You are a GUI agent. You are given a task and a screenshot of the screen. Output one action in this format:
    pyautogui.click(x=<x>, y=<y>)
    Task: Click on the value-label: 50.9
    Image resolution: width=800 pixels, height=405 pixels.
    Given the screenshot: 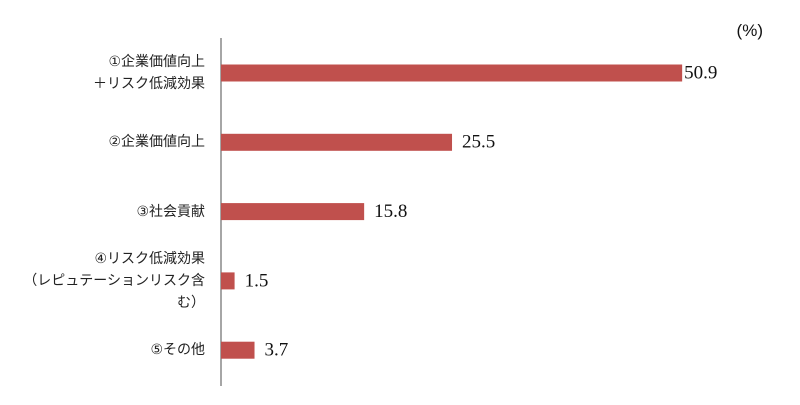 What is the action you would take?
    pyautogui.click(x=700, y=72)
    